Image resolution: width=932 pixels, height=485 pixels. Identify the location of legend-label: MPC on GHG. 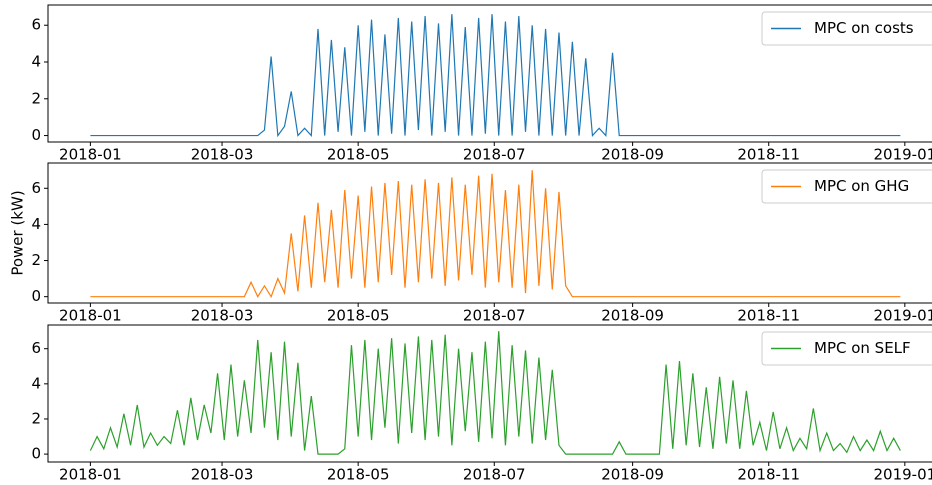
(861, 186).